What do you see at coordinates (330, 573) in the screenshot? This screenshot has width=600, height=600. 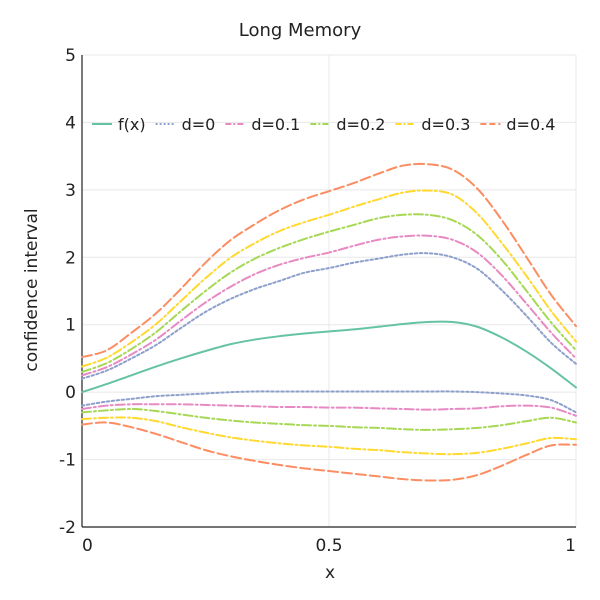 I see `x-axis-title: x` at bounding box center [330, 573].